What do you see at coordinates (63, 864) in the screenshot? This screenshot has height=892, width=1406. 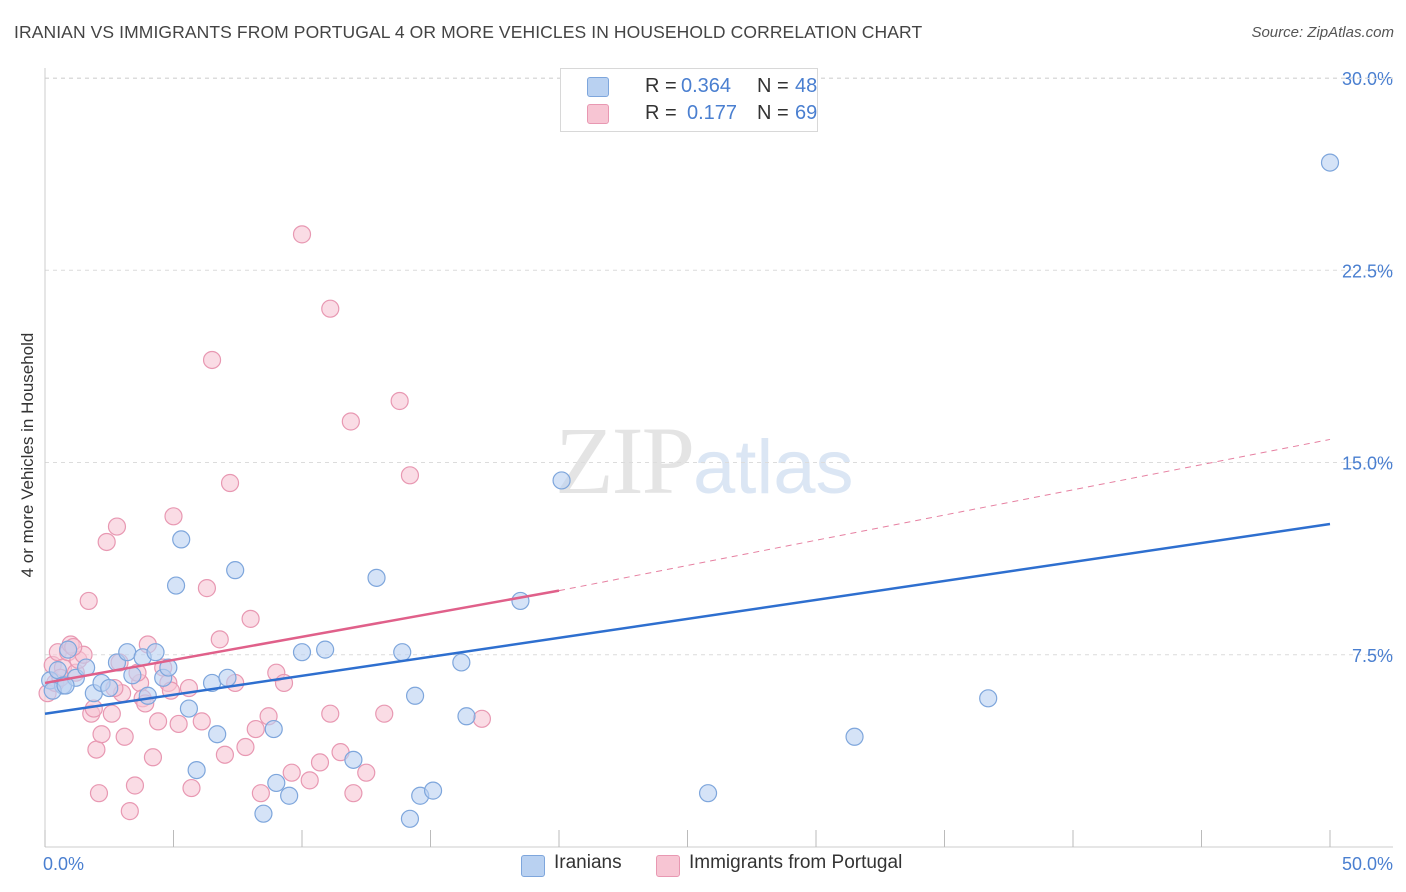 I see `x-tick-label: 0.0%` at bounding box center [63, 864].